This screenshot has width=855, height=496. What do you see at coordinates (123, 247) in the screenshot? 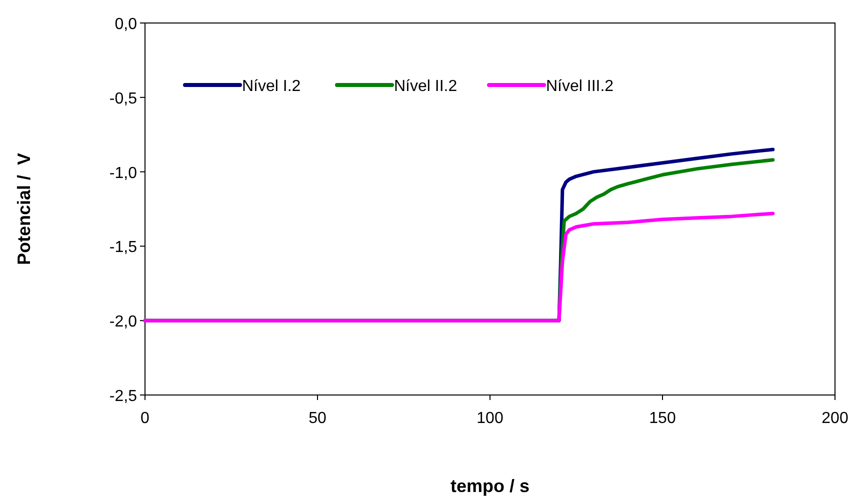
I see `y-tick-label: -1,5` at bounding box center [123, 247].